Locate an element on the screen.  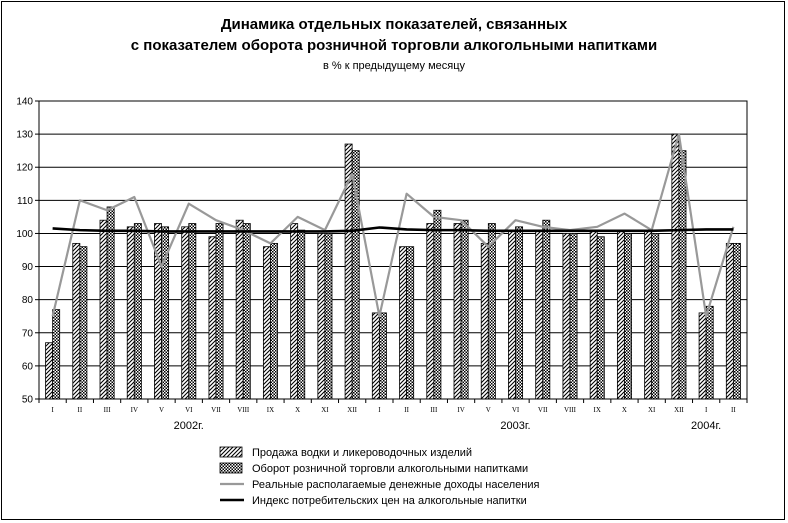
x-category-label: XI is located at coordinates (652, 410).